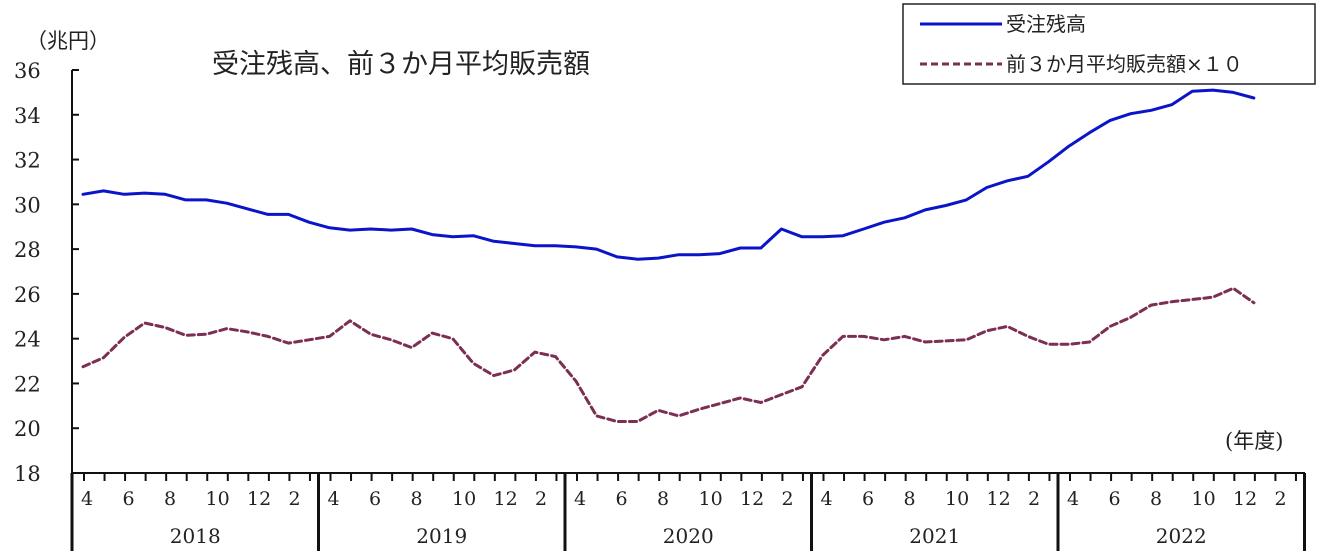 This screenshot has height=551, width=1328. I want to click on legend-label-order-backlog: 受注残高, so click(1046, 24).